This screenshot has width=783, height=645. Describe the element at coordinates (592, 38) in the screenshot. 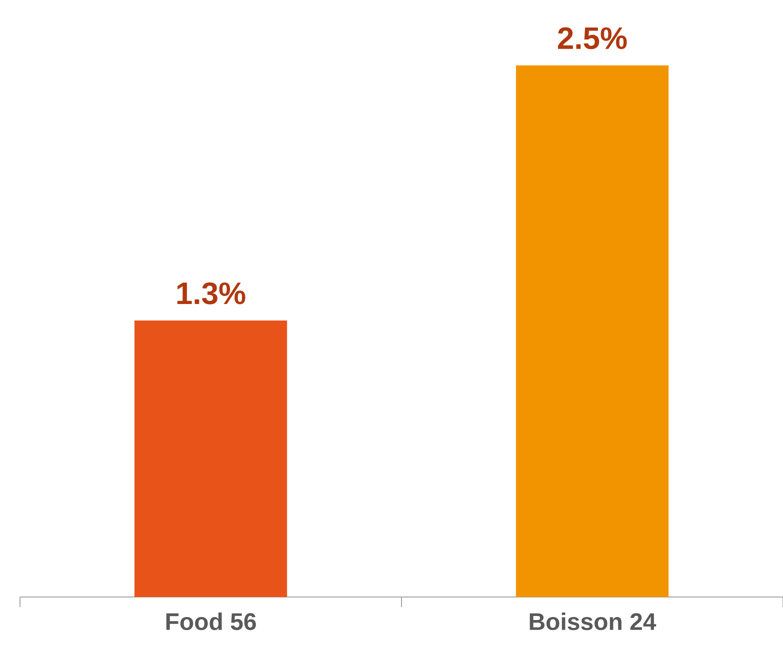

I see `data-label: 2.5%` at that location.